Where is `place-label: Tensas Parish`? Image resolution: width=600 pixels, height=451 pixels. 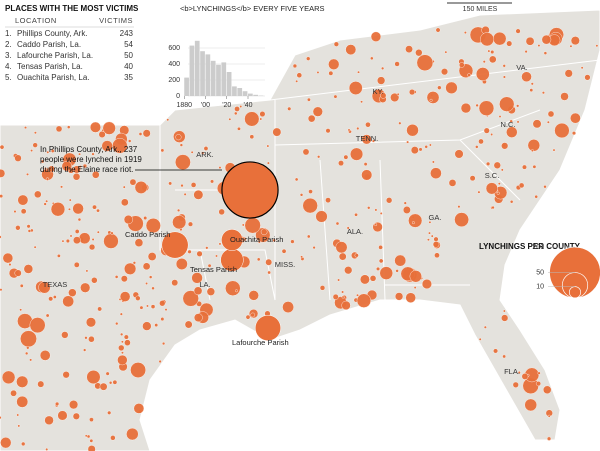
place-label: Tensas Parish is located at coordinates (213, 269).